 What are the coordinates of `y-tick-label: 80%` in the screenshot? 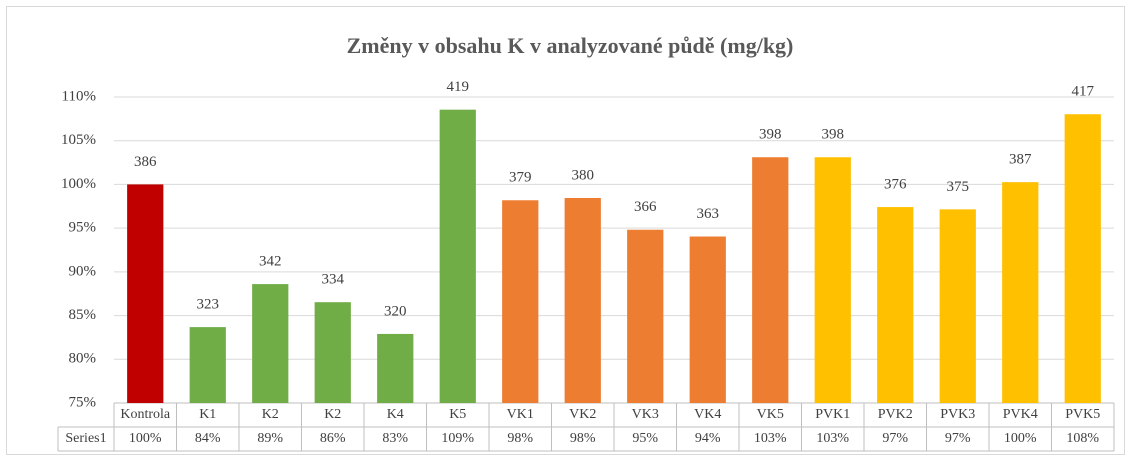 It's located at (83, 359).